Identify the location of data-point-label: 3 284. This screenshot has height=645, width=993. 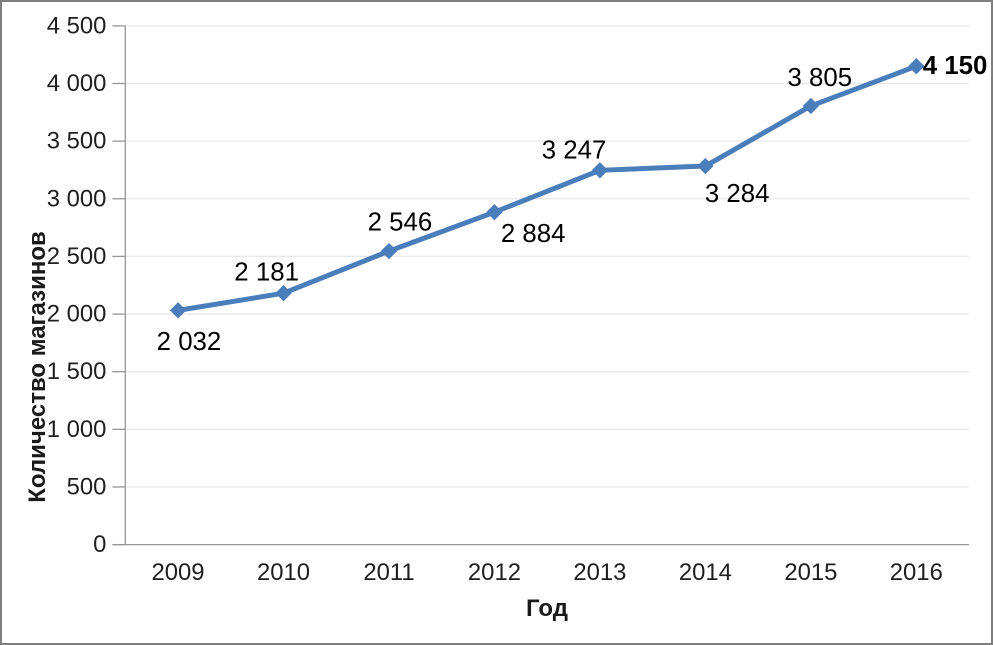
(737, 194).